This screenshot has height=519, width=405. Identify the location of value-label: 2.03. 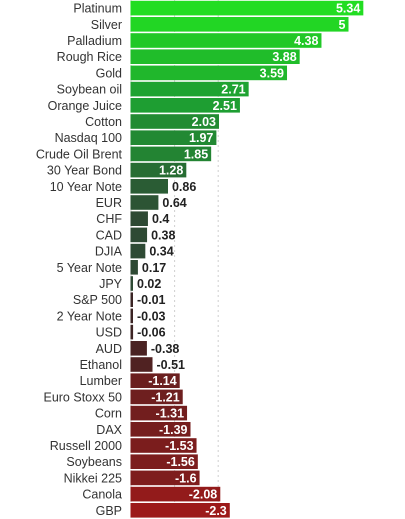
(204, 122).